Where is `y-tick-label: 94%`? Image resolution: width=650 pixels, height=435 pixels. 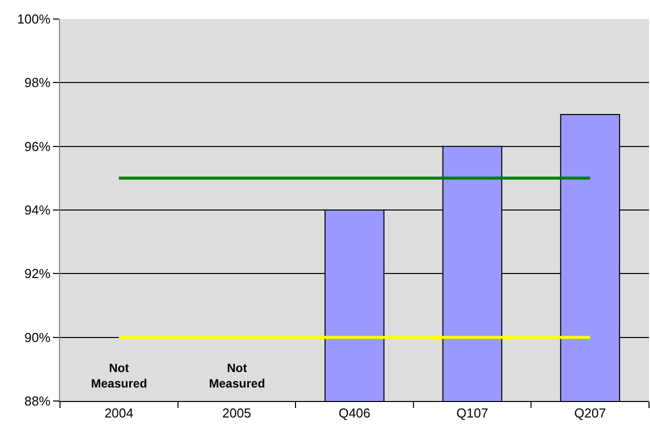
y-tick-label: 94% is located at coordinates (37, 210).